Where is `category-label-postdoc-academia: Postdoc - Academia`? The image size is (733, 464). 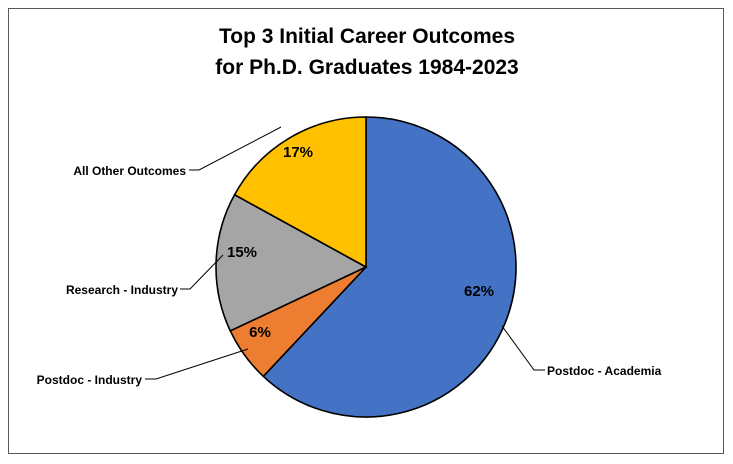 category-label-postdoc-academia: Postdoc - Academia is located at coordinates (604, 371).